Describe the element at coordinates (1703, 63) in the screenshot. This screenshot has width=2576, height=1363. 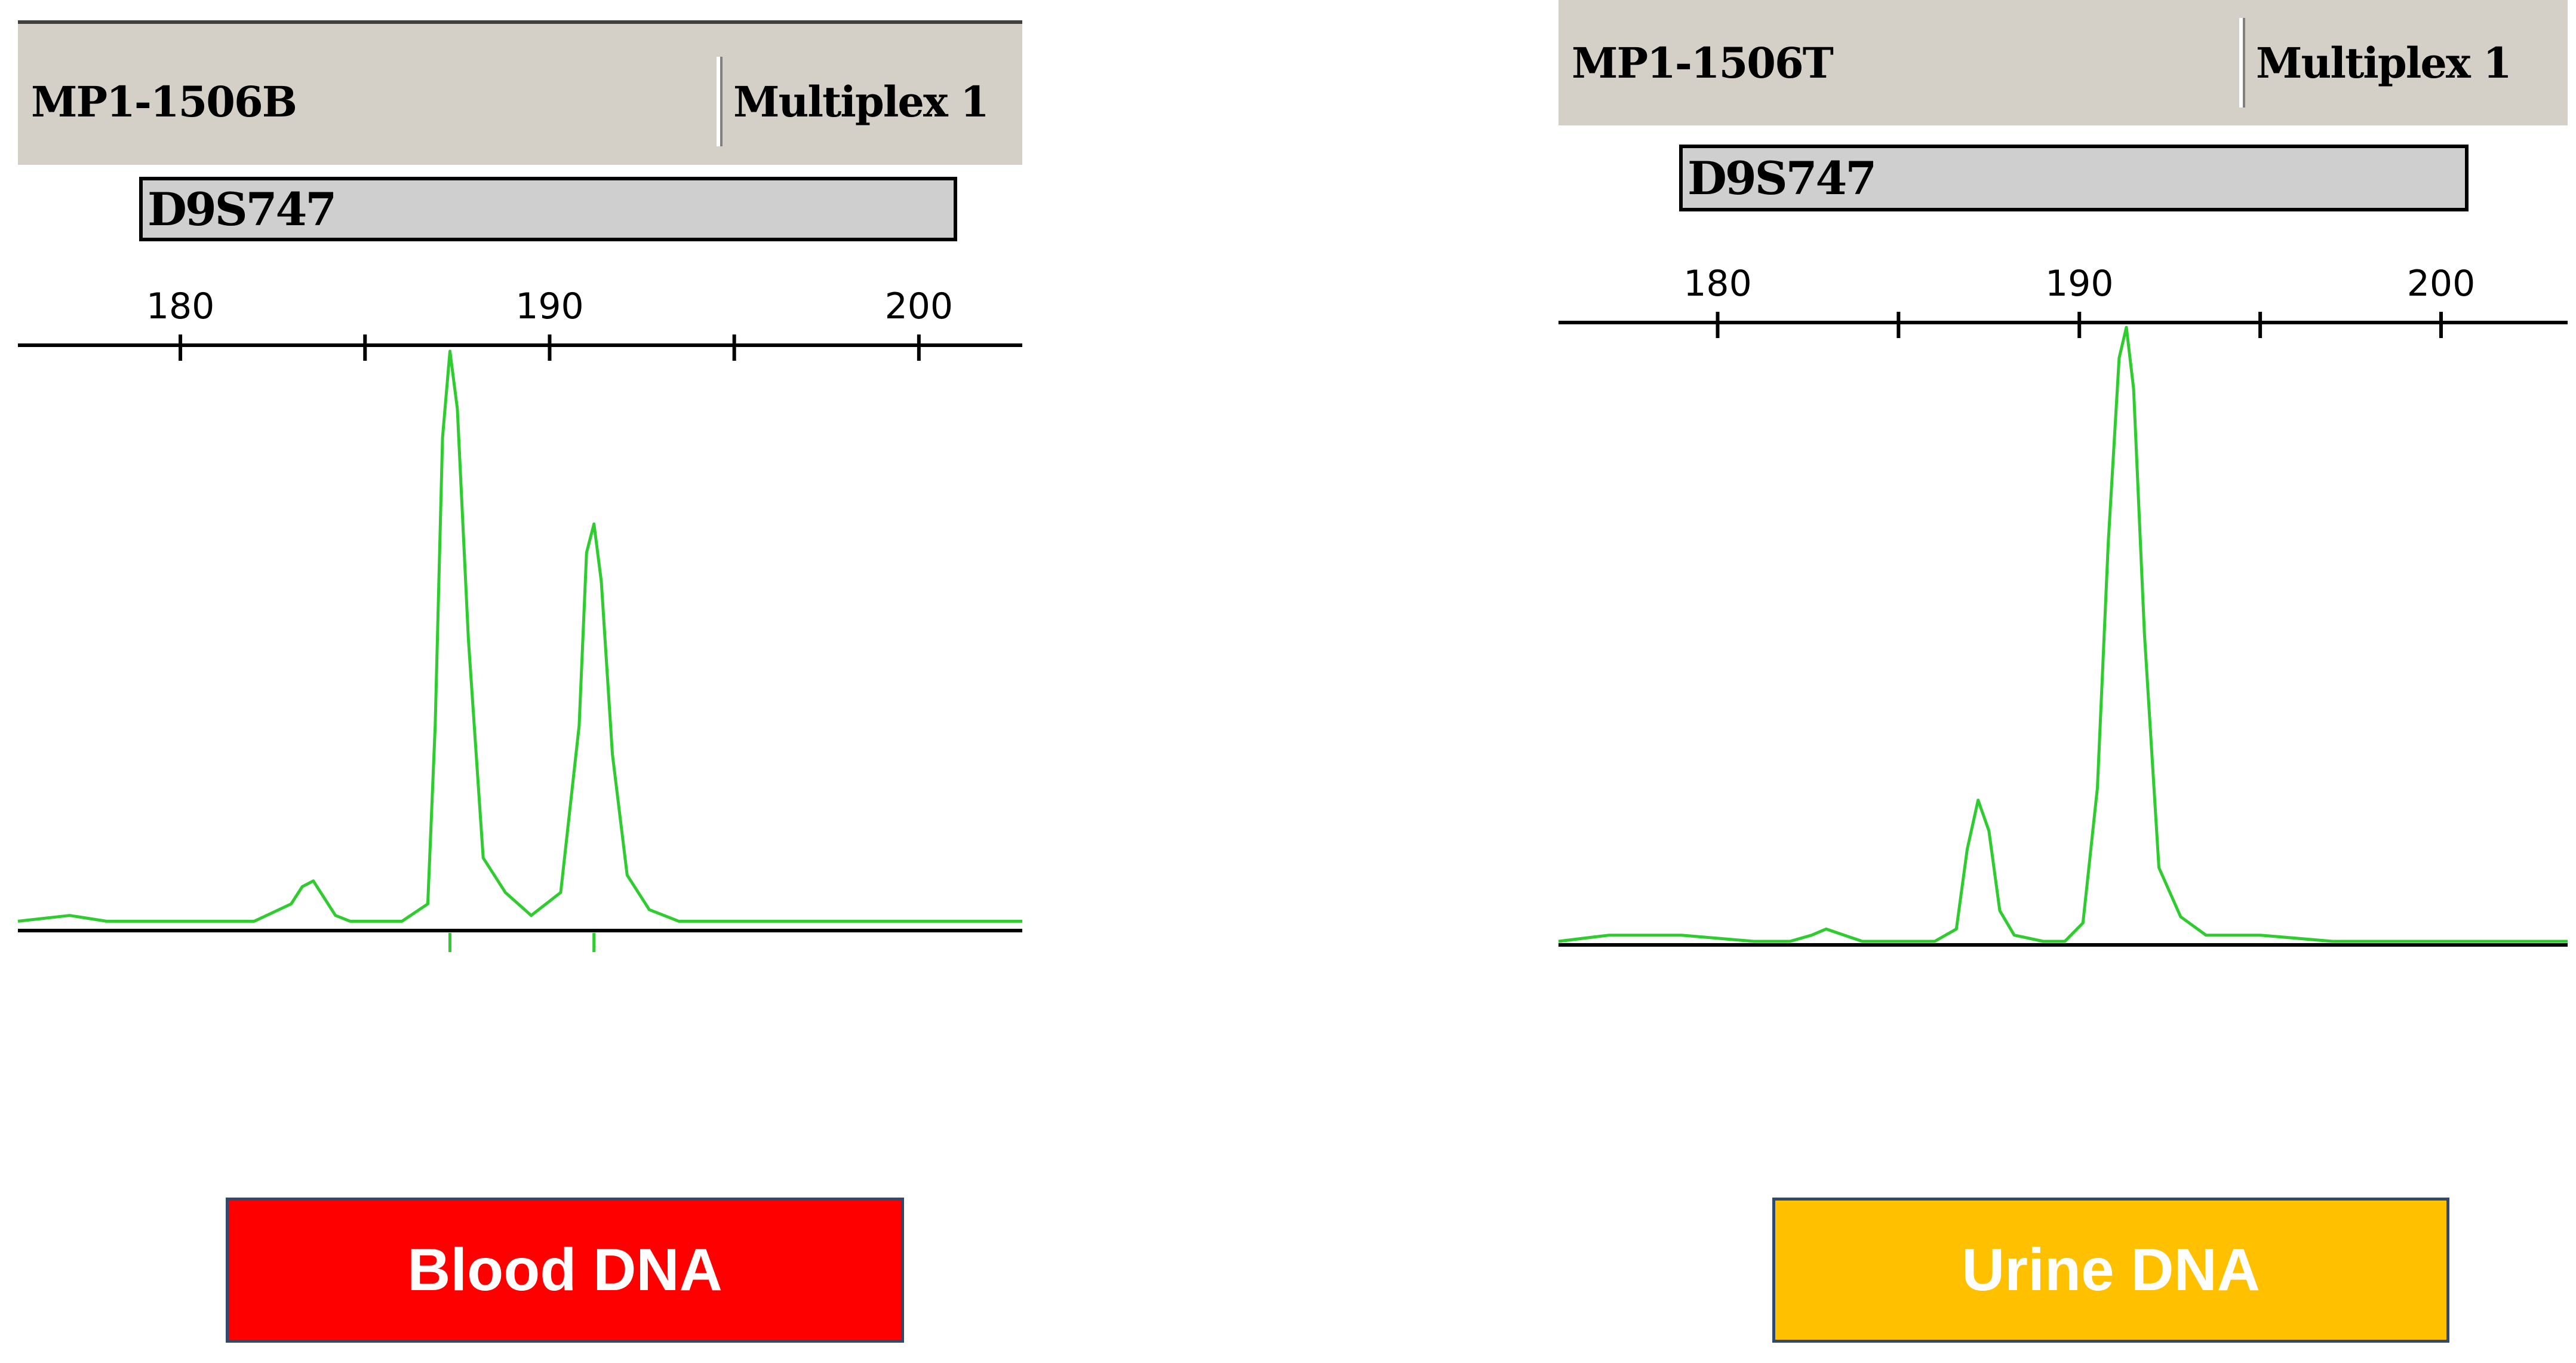
I see `sample-name: MP1-1506T` at that location.